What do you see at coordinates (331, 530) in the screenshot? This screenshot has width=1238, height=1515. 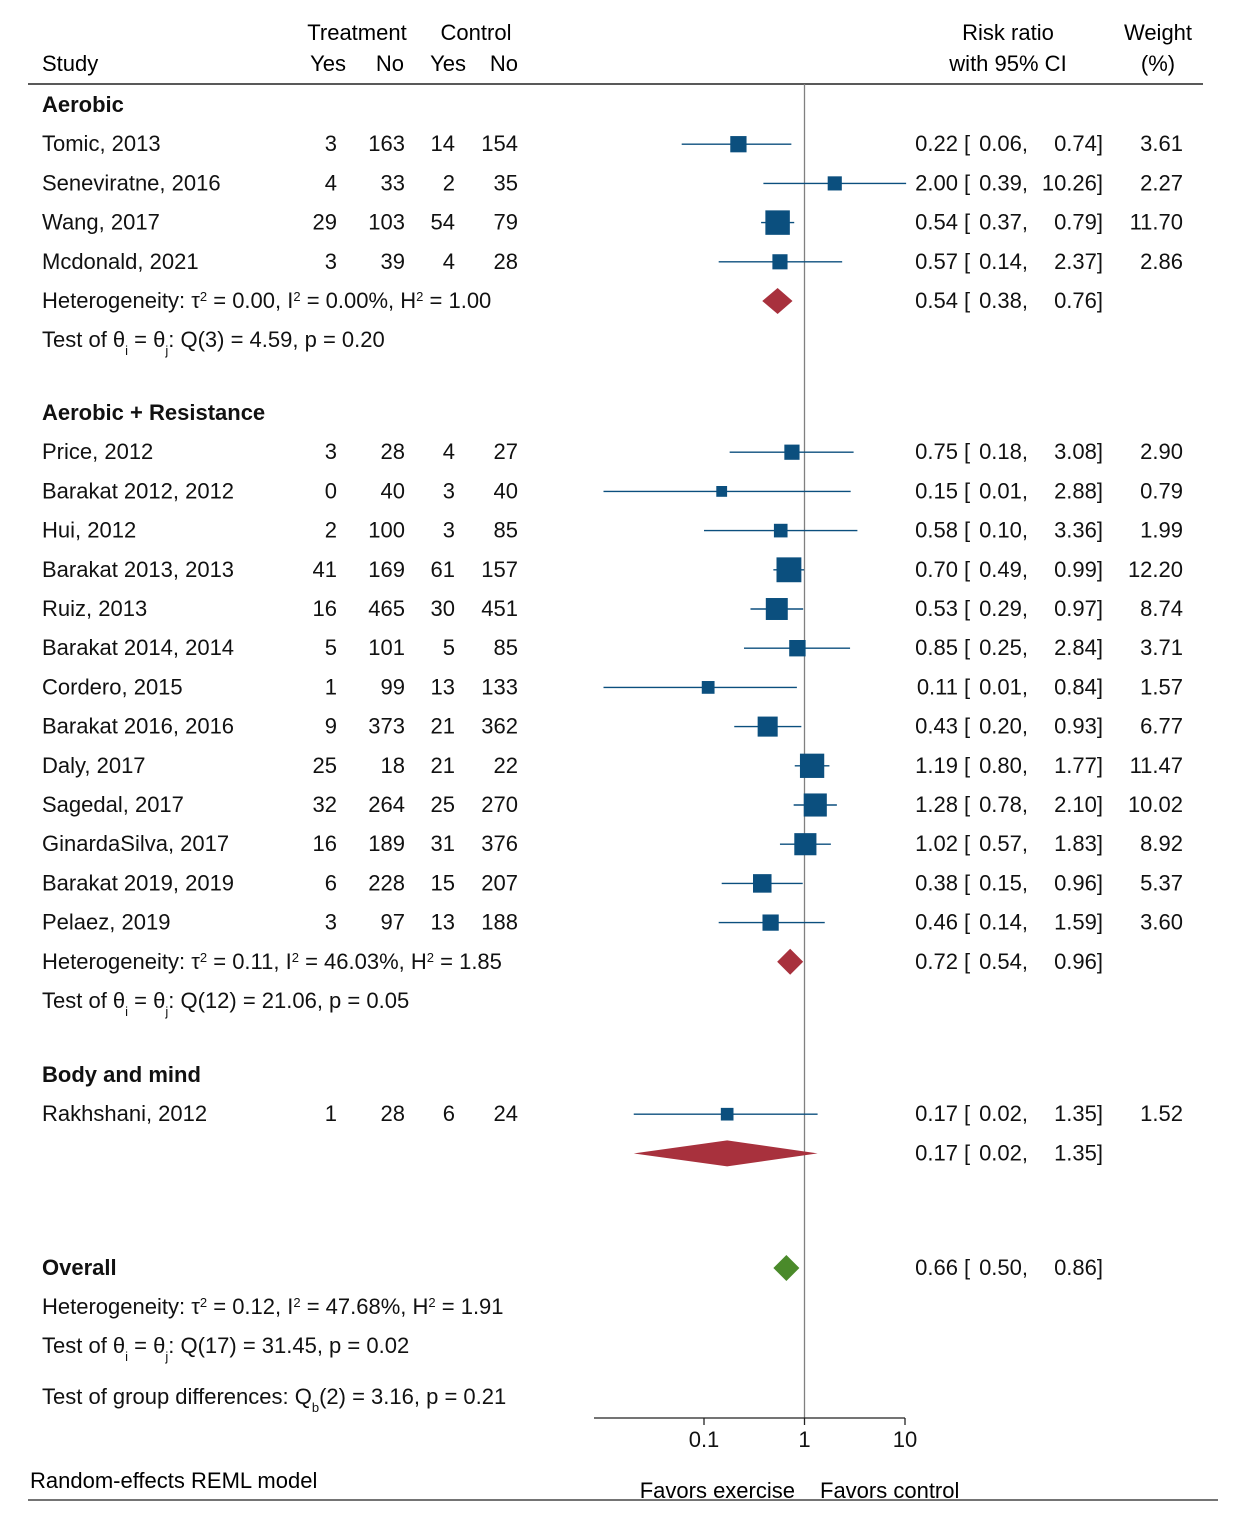 I see `treatment-yes: 2` at bounding box center [331, 530].